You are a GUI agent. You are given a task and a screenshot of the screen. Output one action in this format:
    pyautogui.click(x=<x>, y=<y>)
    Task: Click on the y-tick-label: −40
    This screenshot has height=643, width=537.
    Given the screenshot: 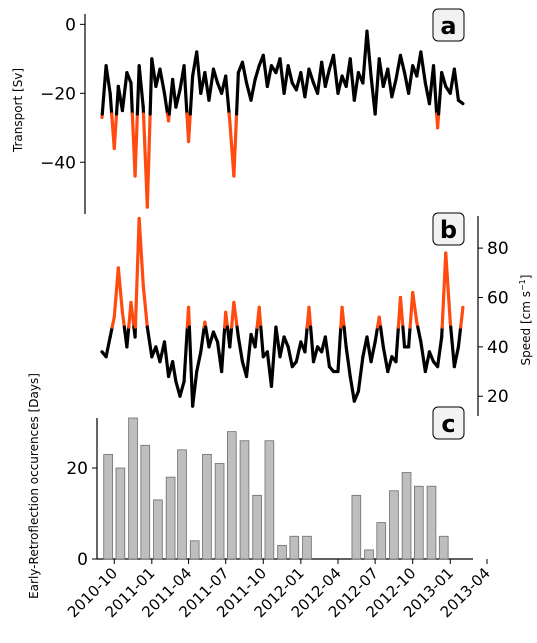 What is the action you would take?
    pyautogui.click(x=58, y=163)
    